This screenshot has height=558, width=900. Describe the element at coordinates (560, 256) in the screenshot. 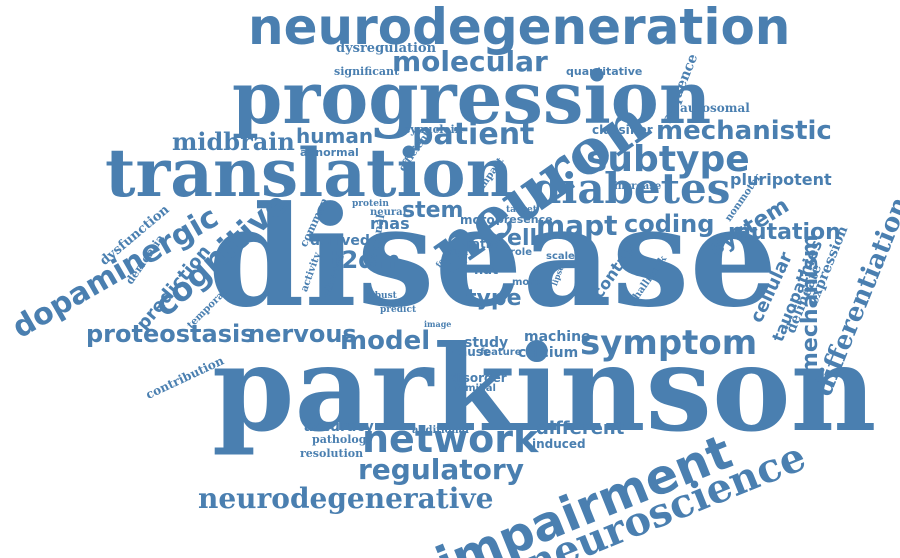

I see `word-scale: scale` at that location.